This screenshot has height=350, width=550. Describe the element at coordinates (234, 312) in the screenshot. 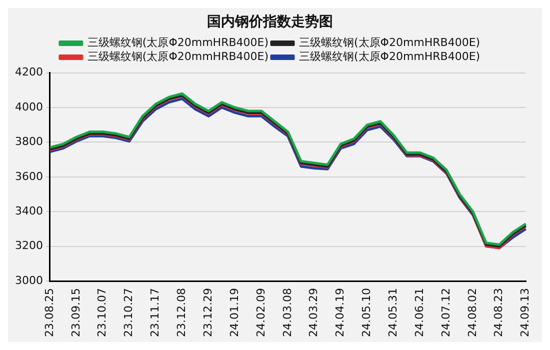

I see `x-tick-label: 24.01.19` at that location.